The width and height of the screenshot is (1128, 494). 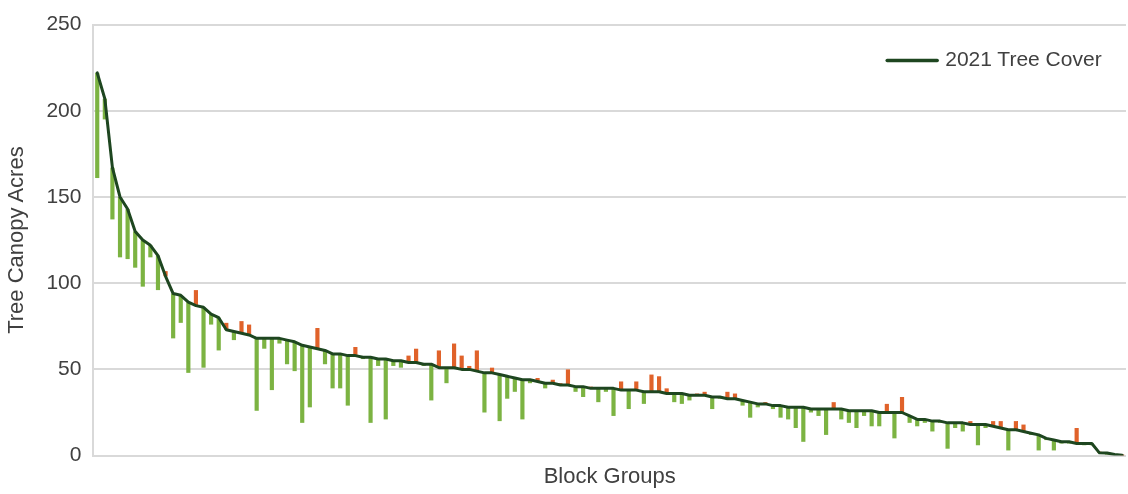 What do you see at coordinates (16, 240) in the screenshot?
I see `y-axis-title: Tree Canopy Acres` at bounding box center [16, 240].